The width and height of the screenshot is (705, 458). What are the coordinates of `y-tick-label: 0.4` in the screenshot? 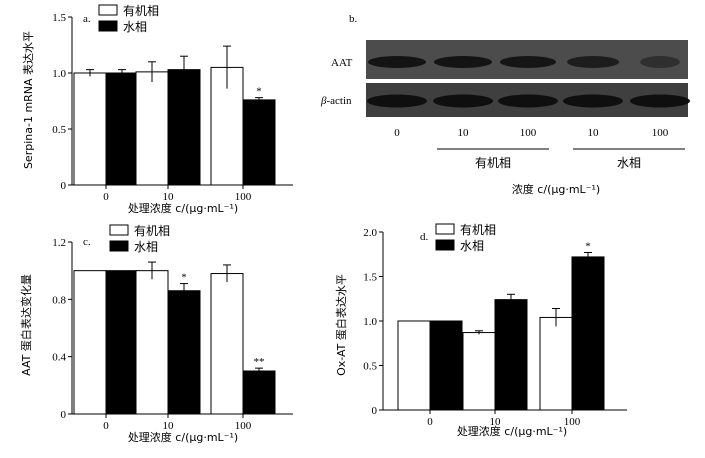 It's located at (59, 358).